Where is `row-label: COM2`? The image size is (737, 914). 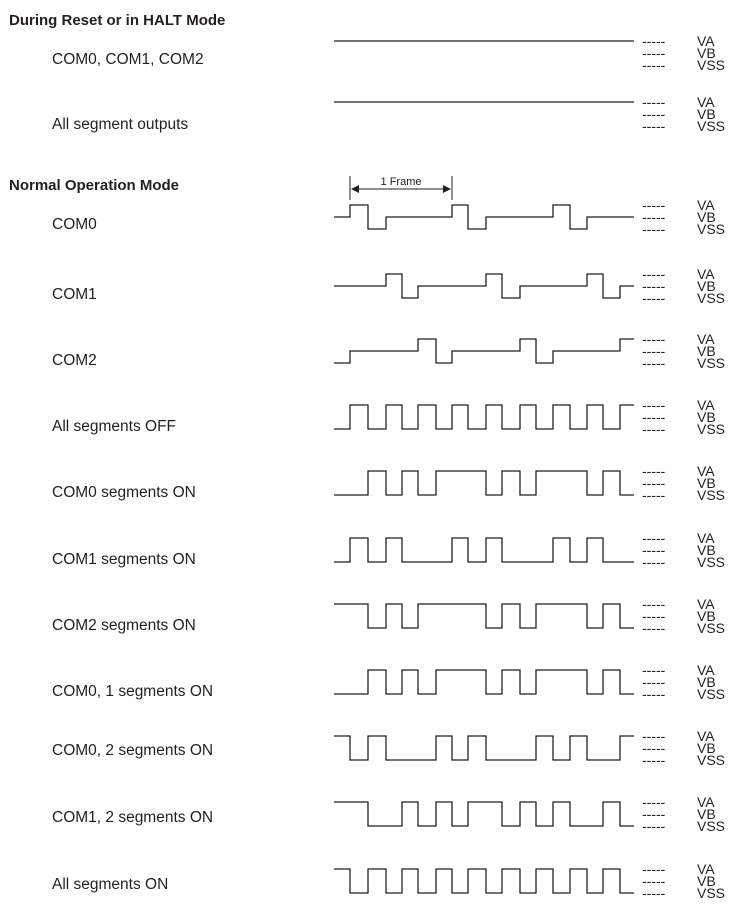
row-label: COM2 is located at coordinates (74, 360).